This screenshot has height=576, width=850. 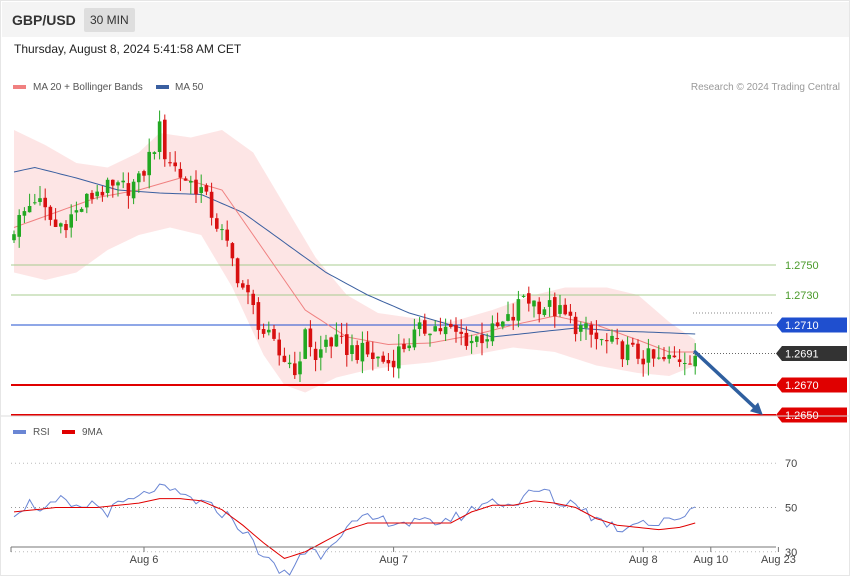 I want to click on ma50-legend-label: MA 50, so click(x=189, y=87).